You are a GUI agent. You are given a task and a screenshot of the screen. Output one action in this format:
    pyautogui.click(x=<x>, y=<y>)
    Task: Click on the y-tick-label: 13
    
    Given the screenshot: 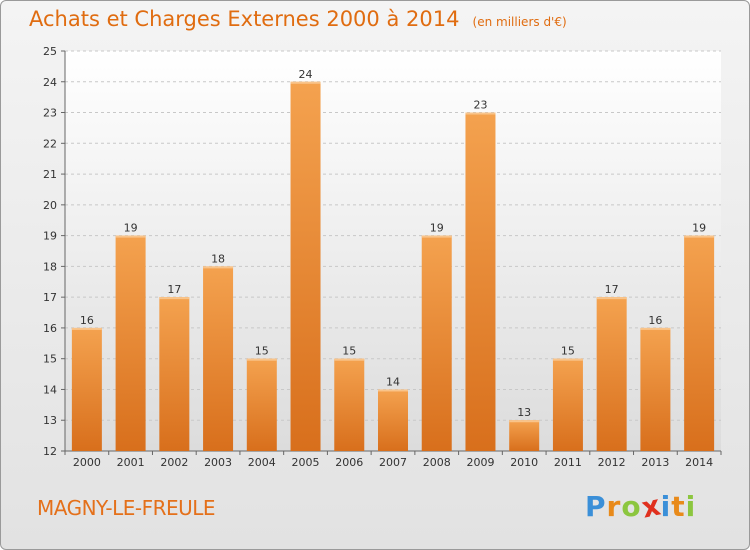 What is the action you would take?
    pyautogui.click(x=50, y=420)
    